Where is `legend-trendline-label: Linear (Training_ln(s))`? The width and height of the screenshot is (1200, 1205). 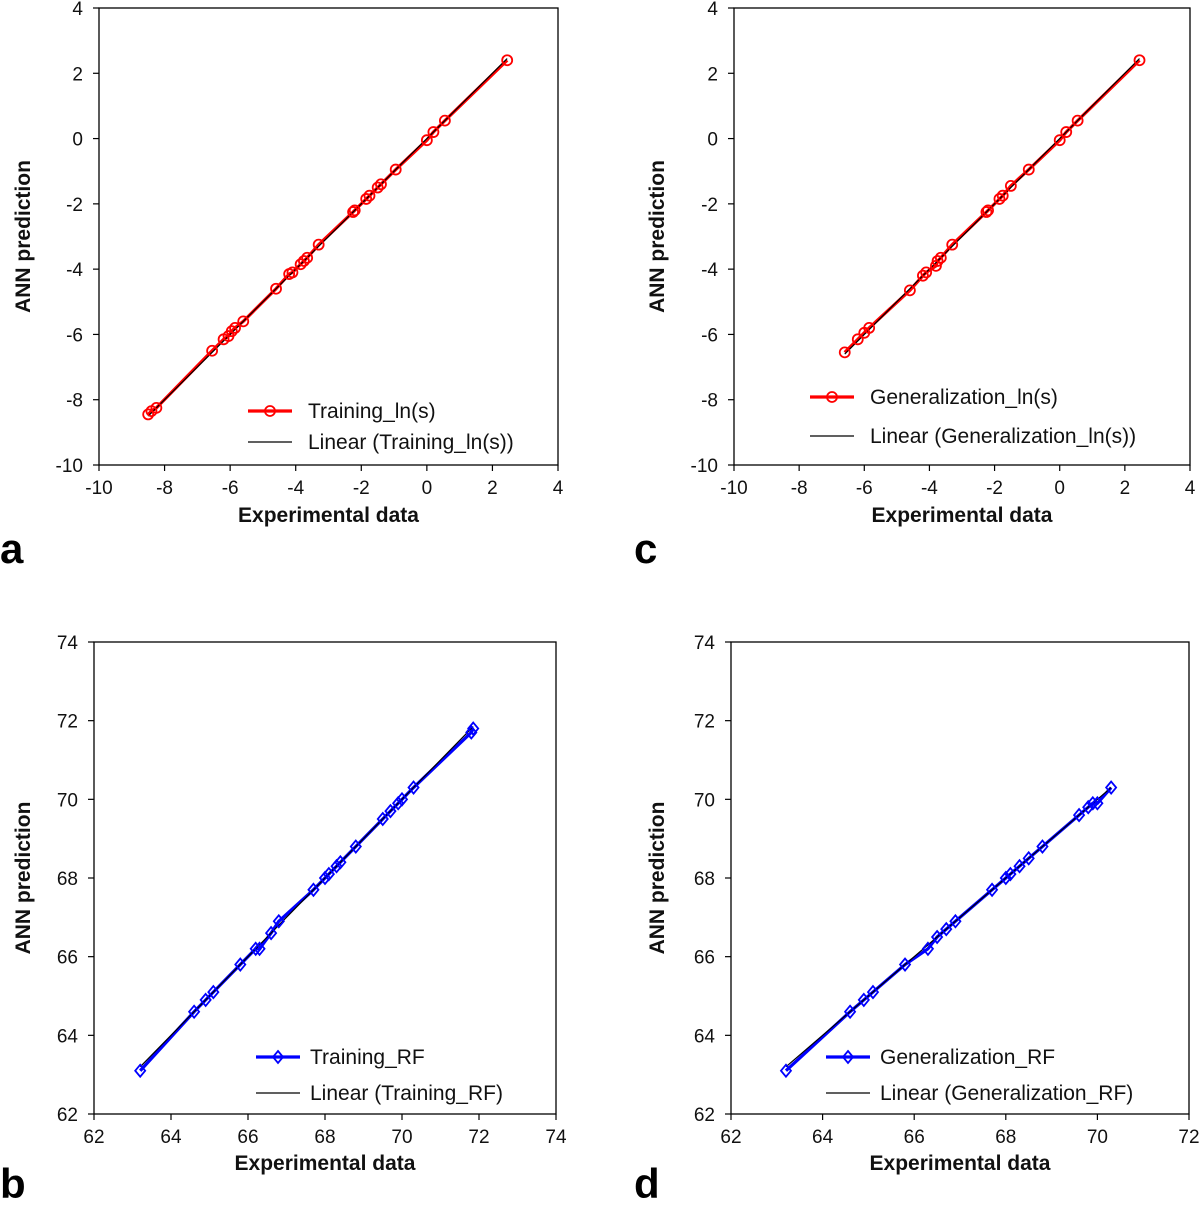 legend-trendline-label: Linear (Training_ln(s)) is located at coordinates (411, 442).